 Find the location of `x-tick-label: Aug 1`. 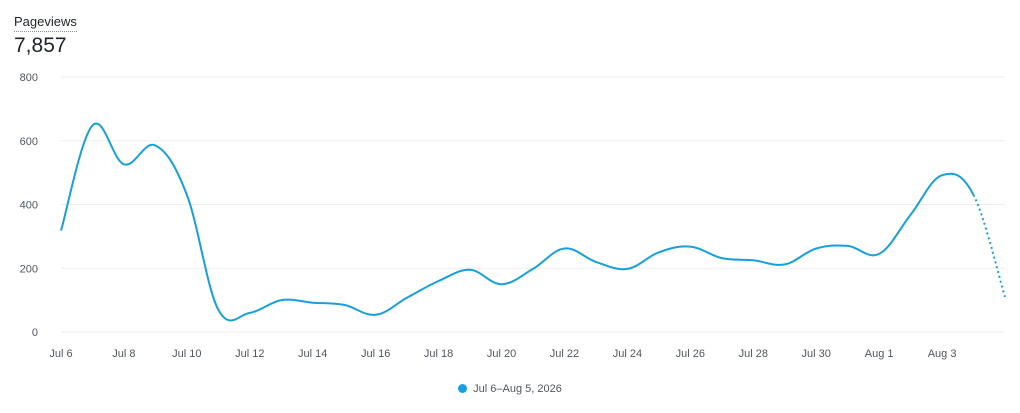

x-tick-label: Aug 1 is located at coordinates (879, 354).